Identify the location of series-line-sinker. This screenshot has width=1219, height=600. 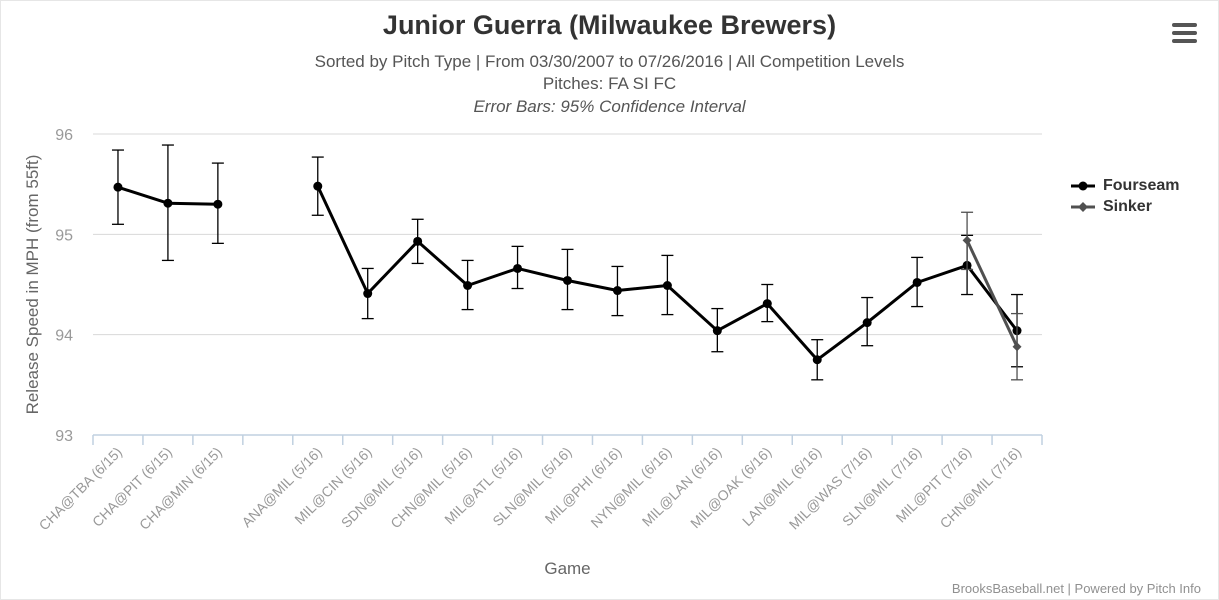
(992, 293).